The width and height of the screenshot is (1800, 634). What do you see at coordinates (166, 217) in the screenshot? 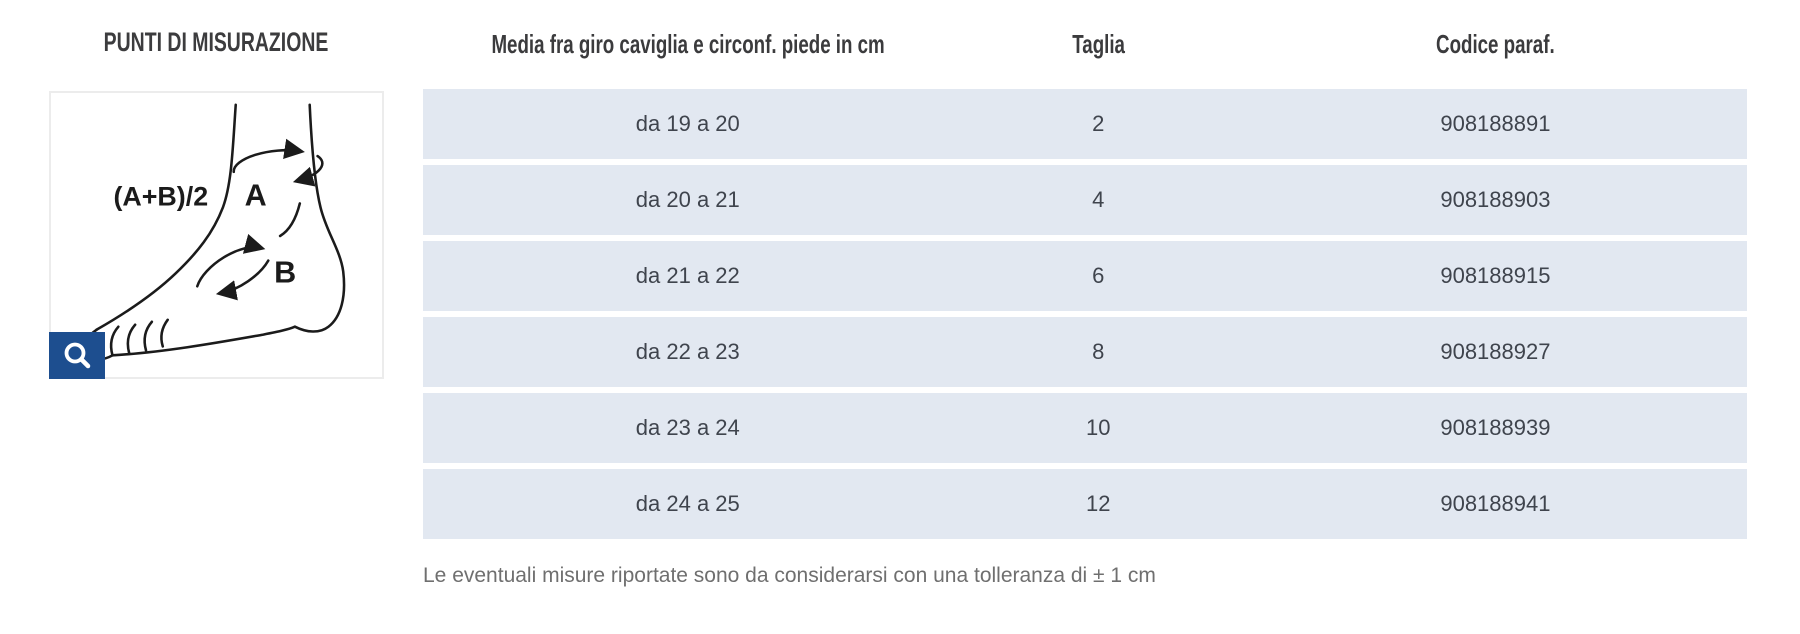
I see `foot-outline-left` at bounding box center [166, 217].